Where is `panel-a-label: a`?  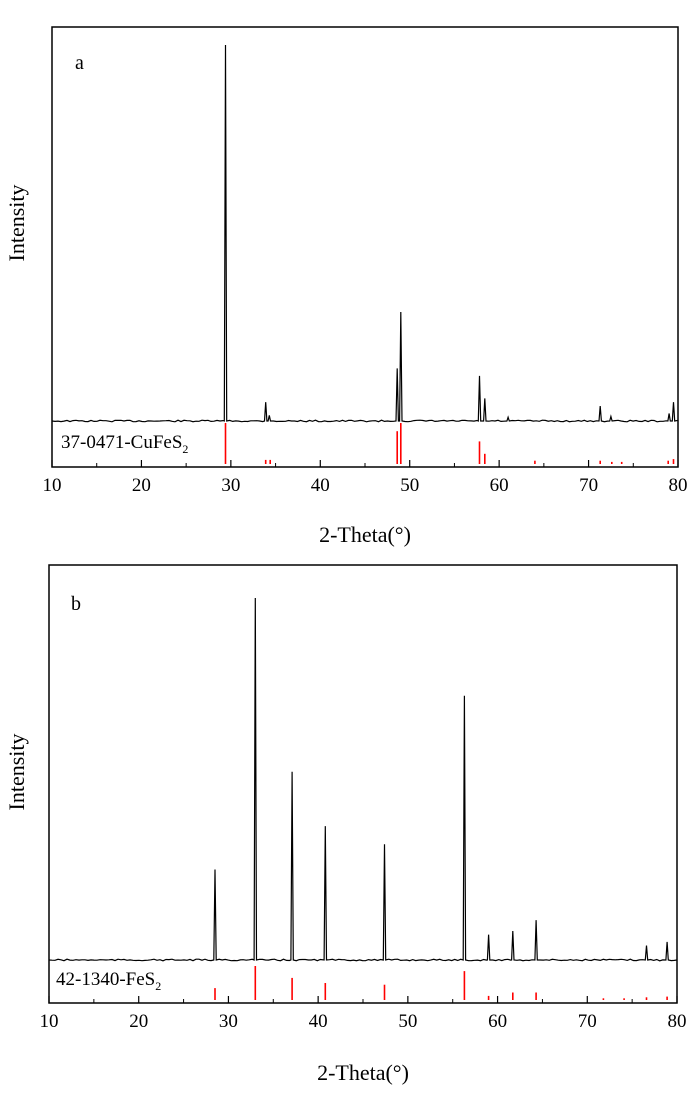 panel-a-label: a is located at coordinates (79, 63).